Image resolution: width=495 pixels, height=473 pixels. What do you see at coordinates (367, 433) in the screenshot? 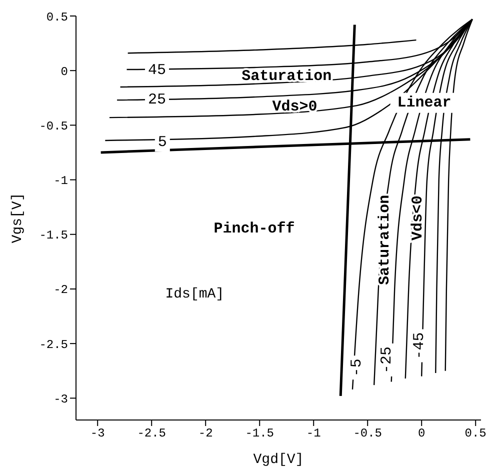
I see `x-tick-label: -0.5` at bounding box center [367, 433].